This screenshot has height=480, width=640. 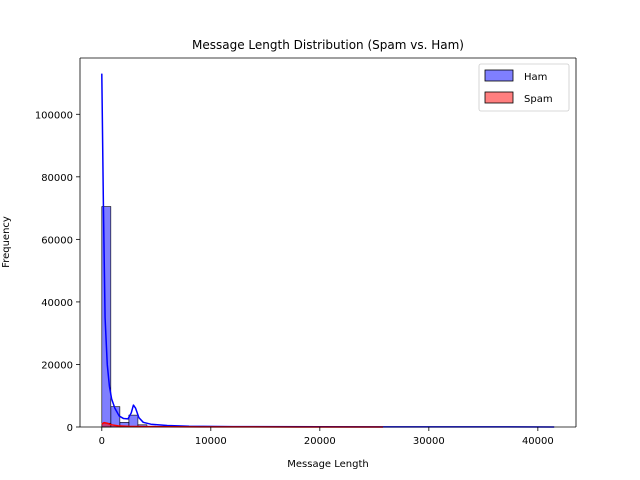 What do you see at coordinates (524, 87) in the screenshot?
I see `legend: Ham Spam` at bounding box center [524, 87].